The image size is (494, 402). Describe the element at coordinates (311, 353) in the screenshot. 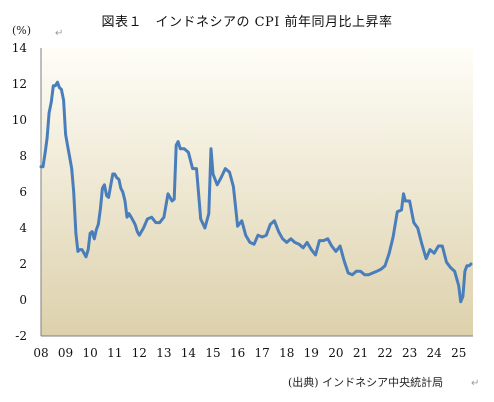

I see `x-tick-label: 19` at that location.